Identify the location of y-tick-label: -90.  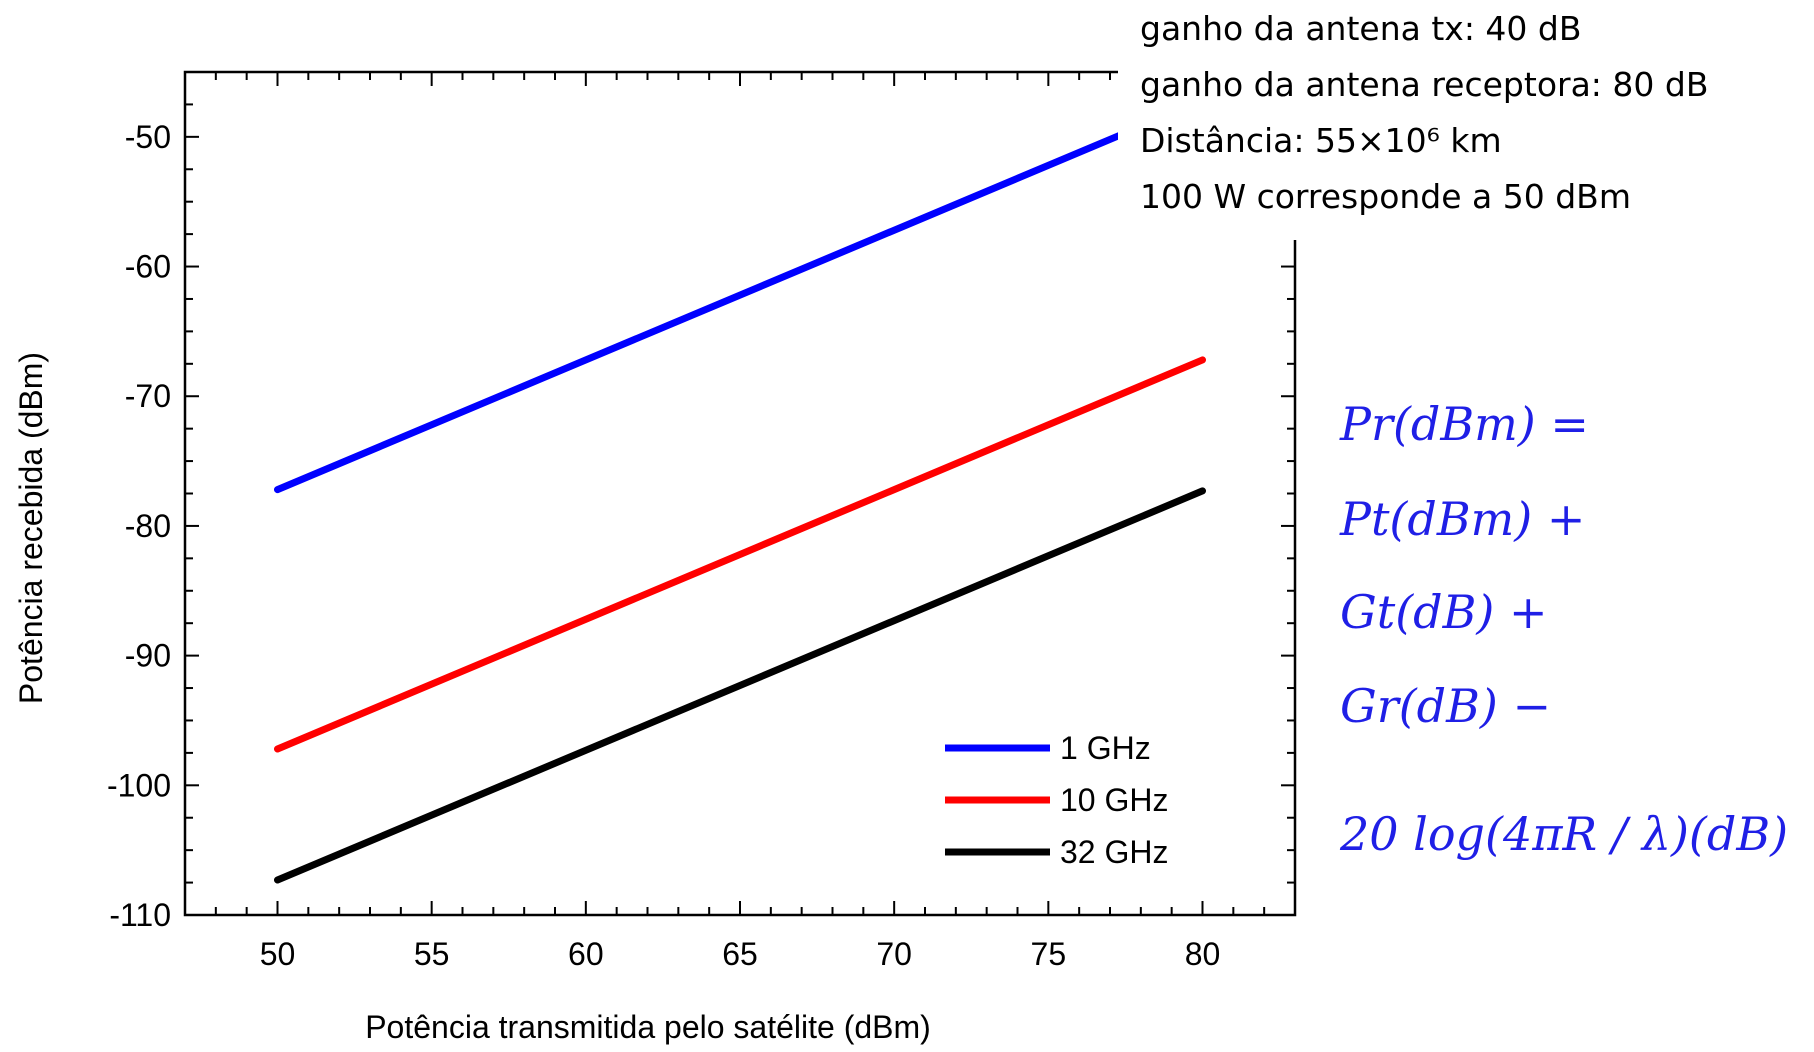
(148, 656).